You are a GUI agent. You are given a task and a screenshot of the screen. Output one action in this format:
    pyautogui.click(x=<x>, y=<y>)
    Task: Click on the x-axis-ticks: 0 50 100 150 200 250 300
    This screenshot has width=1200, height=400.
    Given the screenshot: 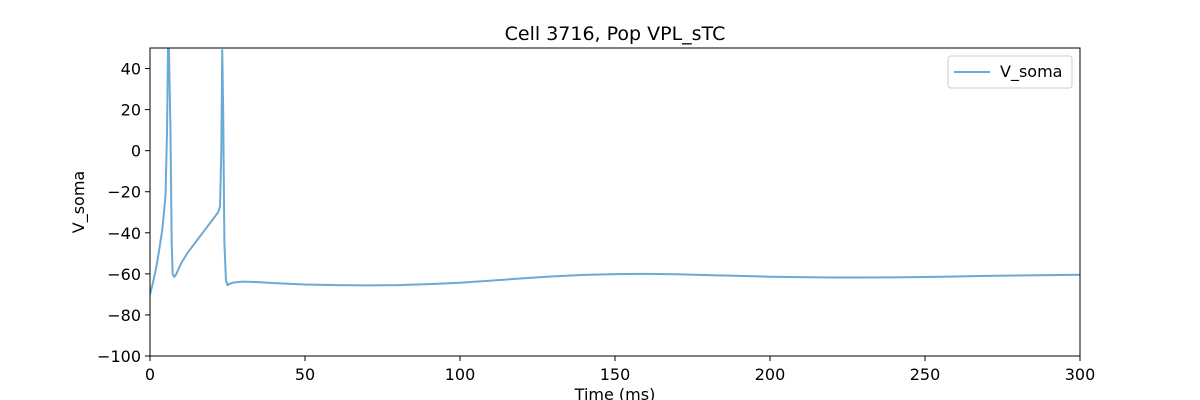 What is the action you would take?
    pyautogui.click(x=620, y=370)
    